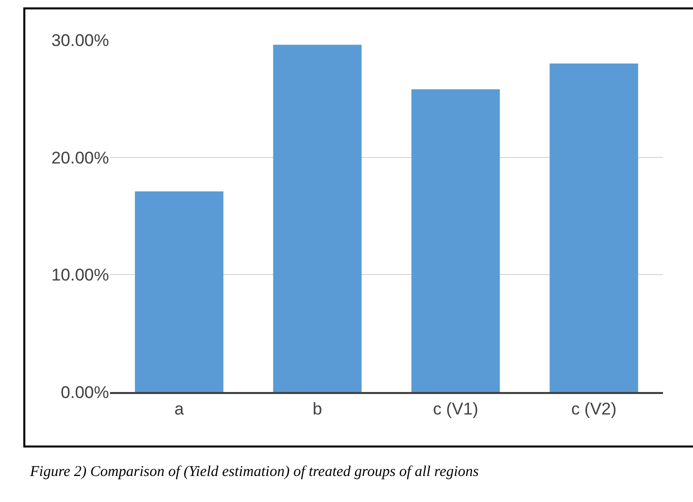 The width and height of the screenshot is (693, 502). I want to click on x-tick-label: c (V1), so click(455, 408).